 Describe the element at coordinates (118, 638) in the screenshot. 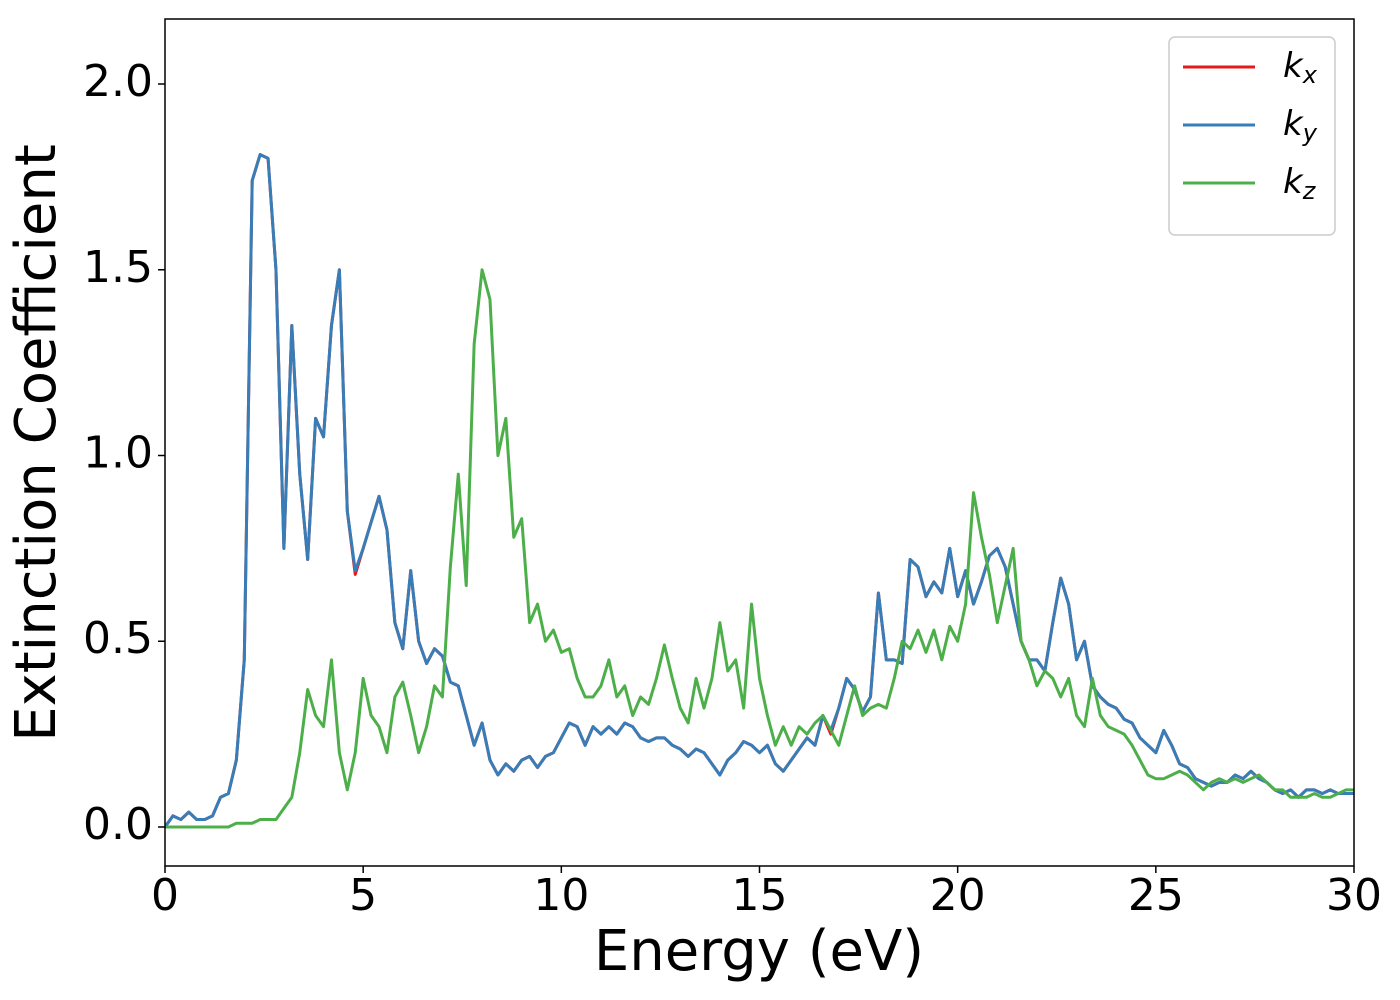

I see `y-tick-label: 0.5` at that location.